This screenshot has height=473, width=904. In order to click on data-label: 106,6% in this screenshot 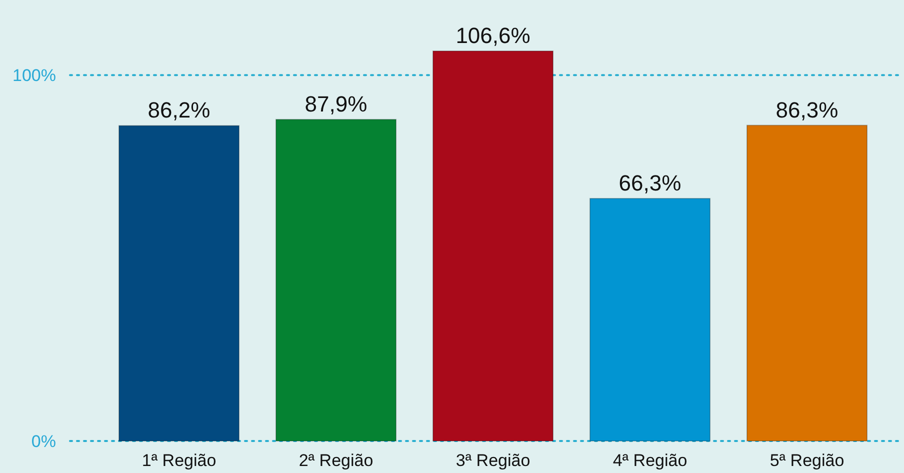, I will do `click(493, 35)`.